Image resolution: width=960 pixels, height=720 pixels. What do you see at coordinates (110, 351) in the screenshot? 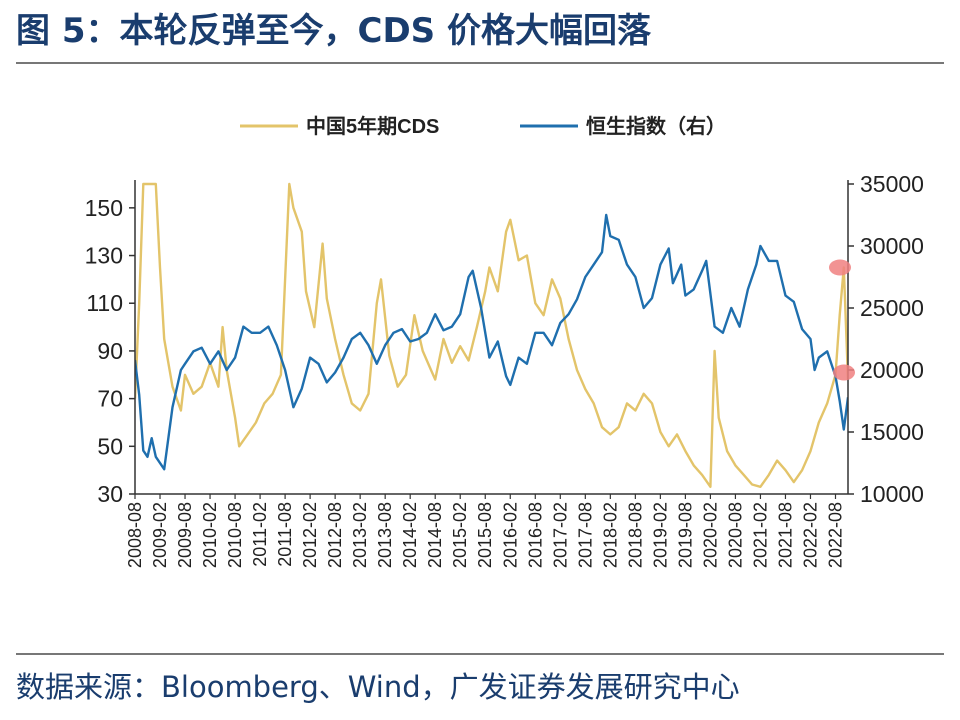
I see `left-tick-label: 90` at bounding box center [110, 351].